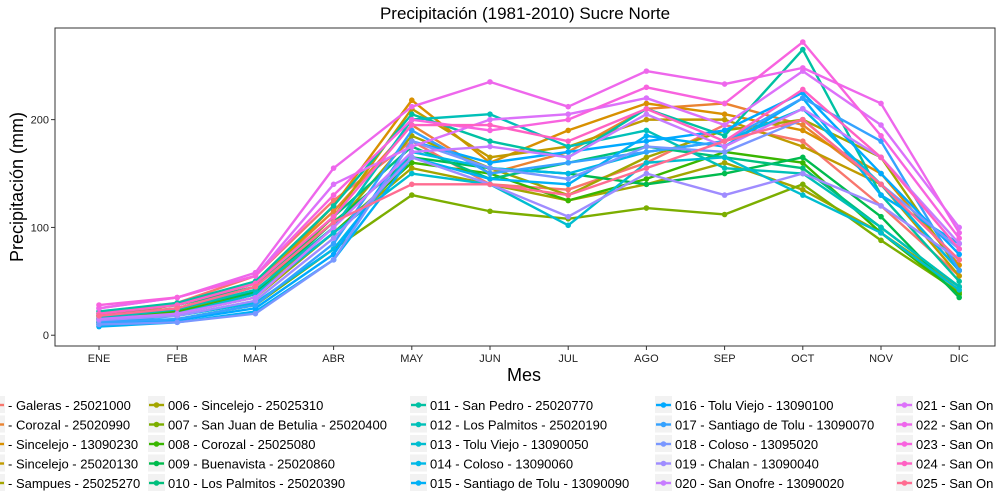 This screenshot has height=500, width=1000. Describe the element at coordinates (749, 482) in the screenshot. I see `legend-item: 020 - San Onofre - 13090020` at that location.